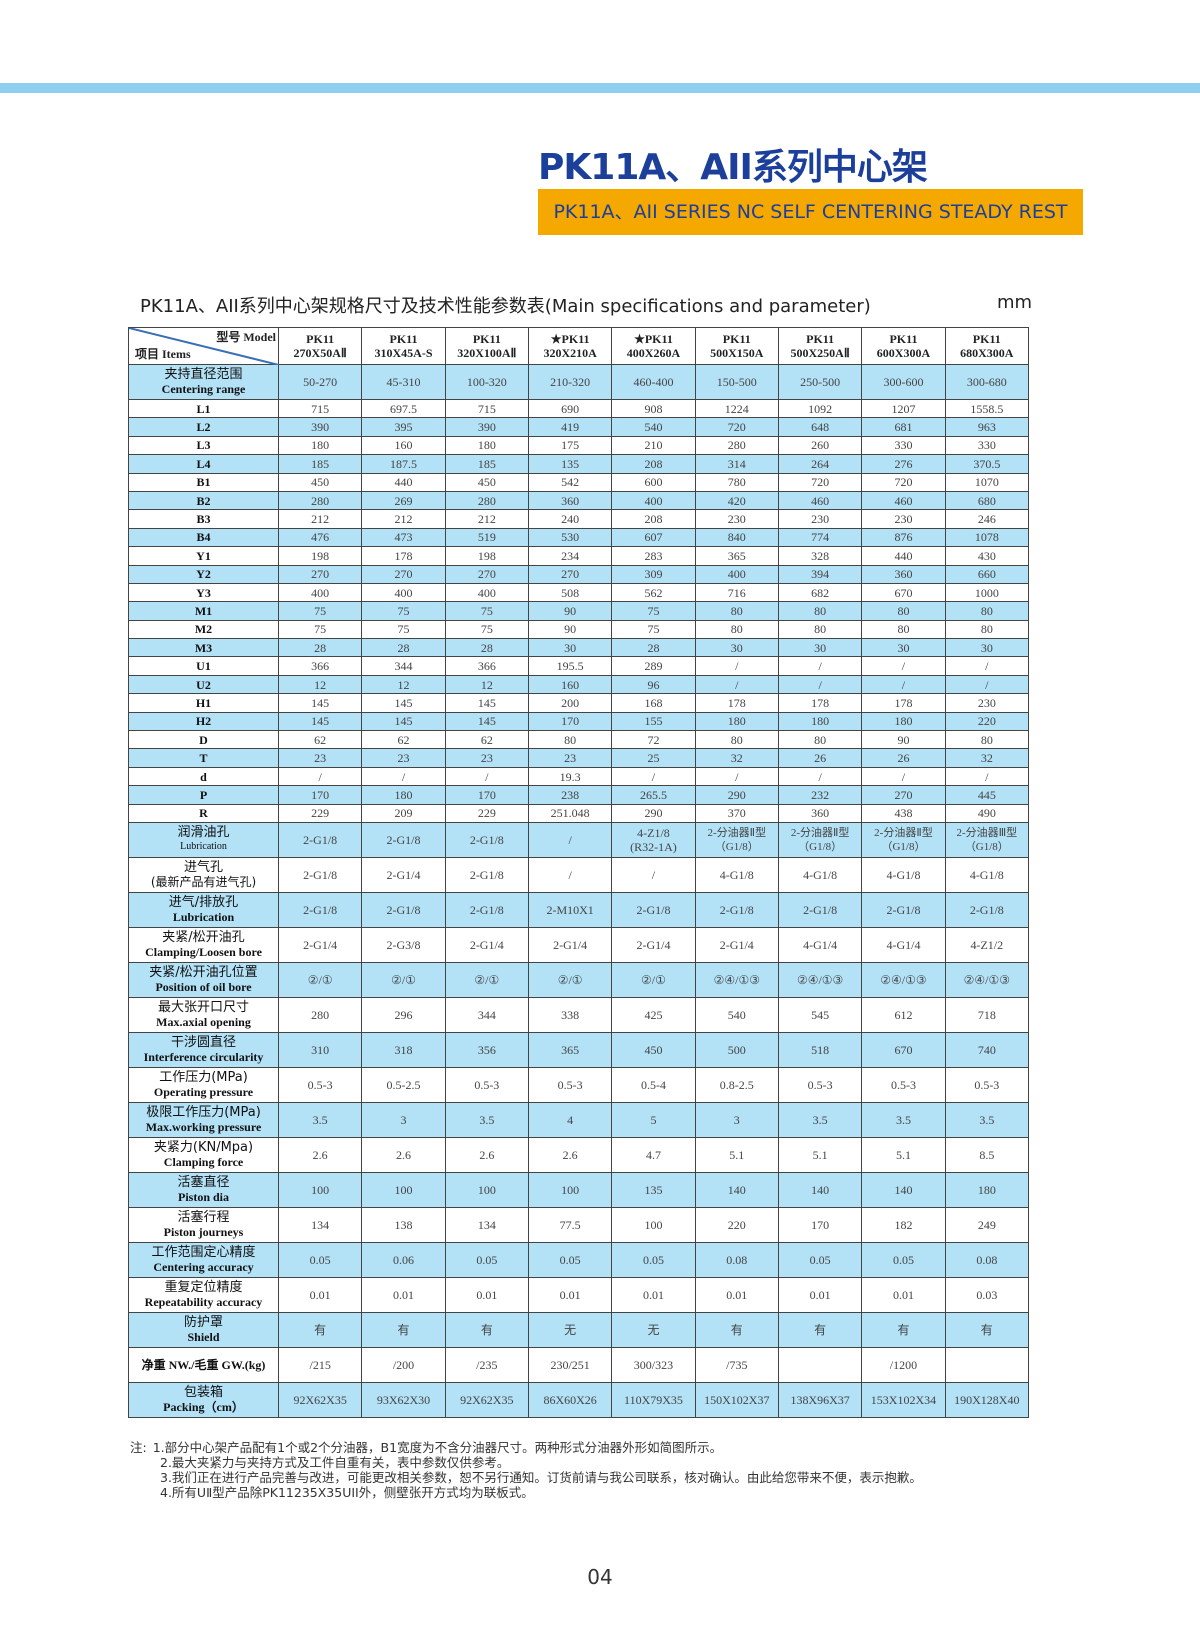 The width and height of the screenshot is (1200, 1640). What do you see at coordinates (820, 408) in the screenshot?
I see `table-cell: 1092` at bounding box center [820, 408].